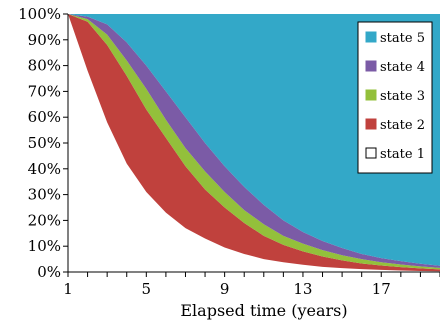 Image resolution: width=440 pixels, height=324 pixels. What do you see at coordinates (302, 289) in the screenshot?
I see `x-tick-label: 13` at bounding box center [302, 289].